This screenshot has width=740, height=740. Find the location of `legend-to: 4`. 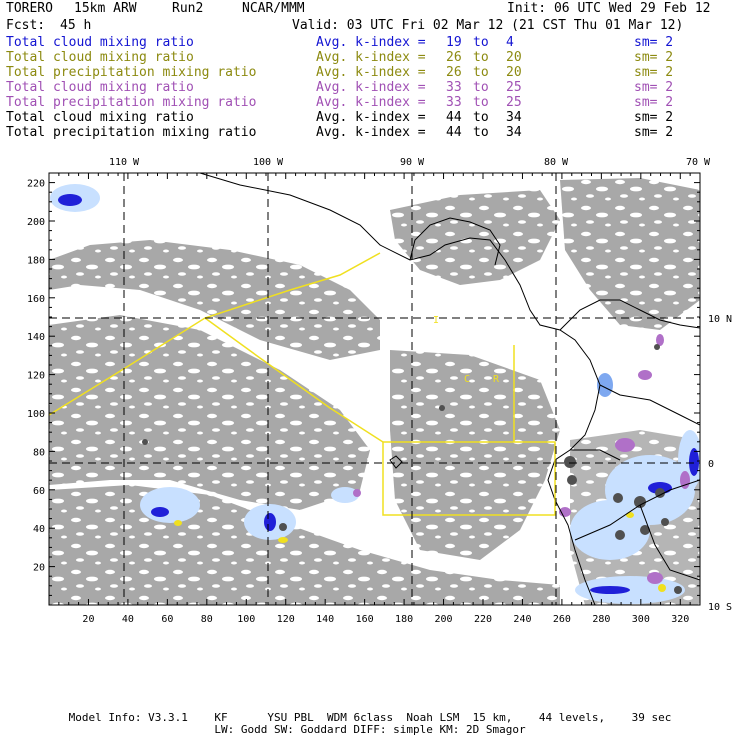

legend-to: 4 is located at coordinates (510, 42).